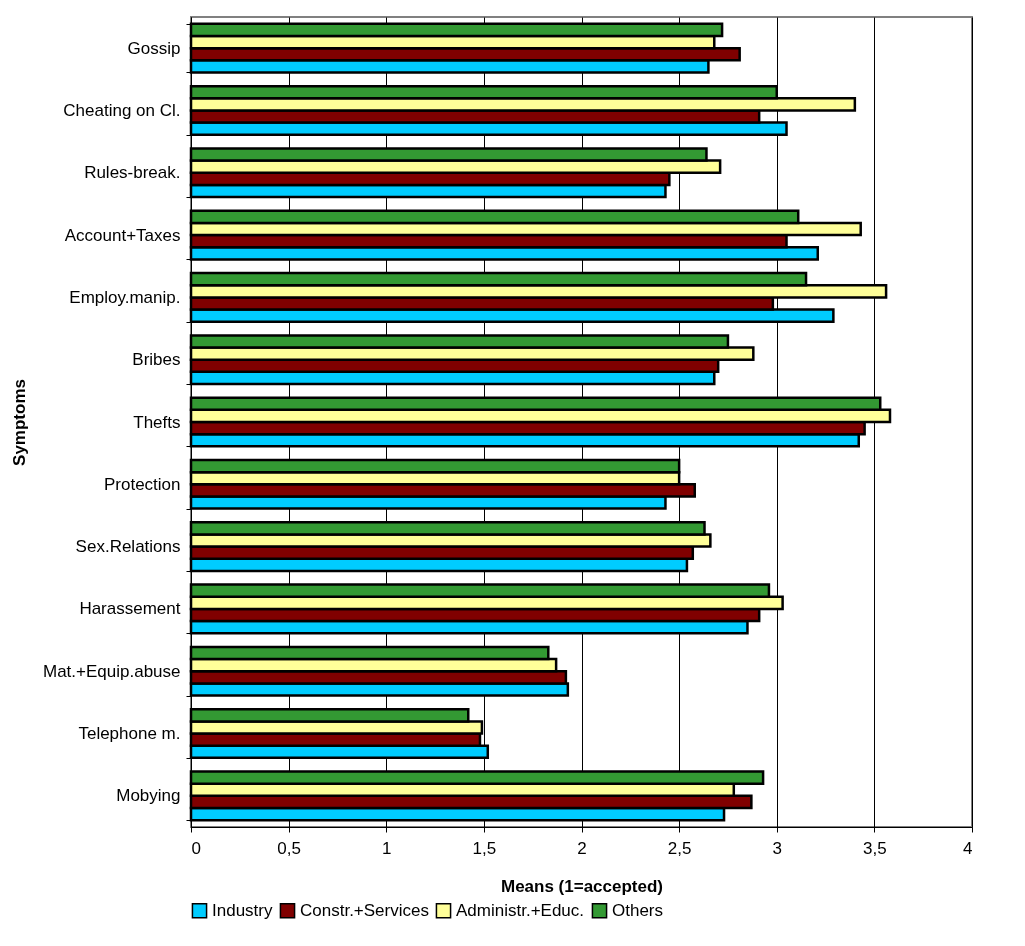 This screenshot has height=946, width=1025. I want to click on y-tick-label: Gossip, so click(154, 48).